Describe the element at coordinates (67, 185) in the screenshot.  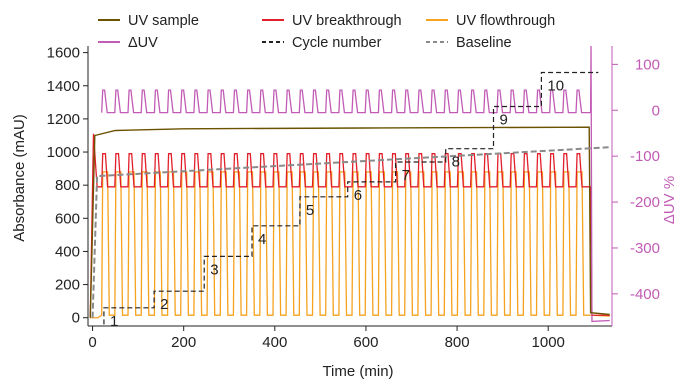
I see `y-tick-label: 800` at that location.